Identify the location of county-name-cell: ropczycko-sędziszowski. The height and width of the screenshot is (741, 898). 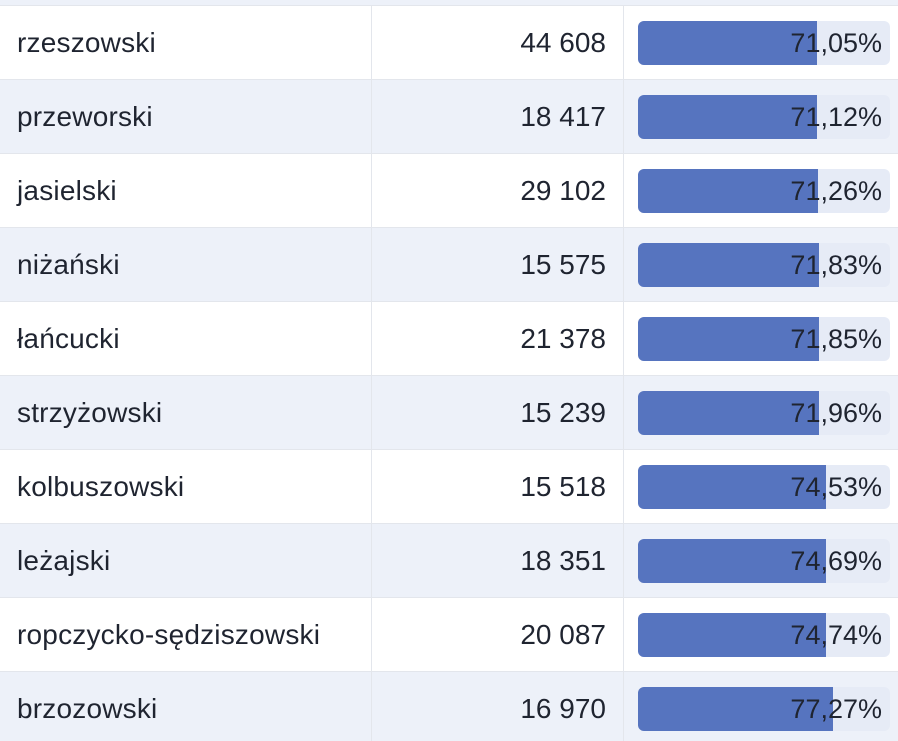
(186, 634).